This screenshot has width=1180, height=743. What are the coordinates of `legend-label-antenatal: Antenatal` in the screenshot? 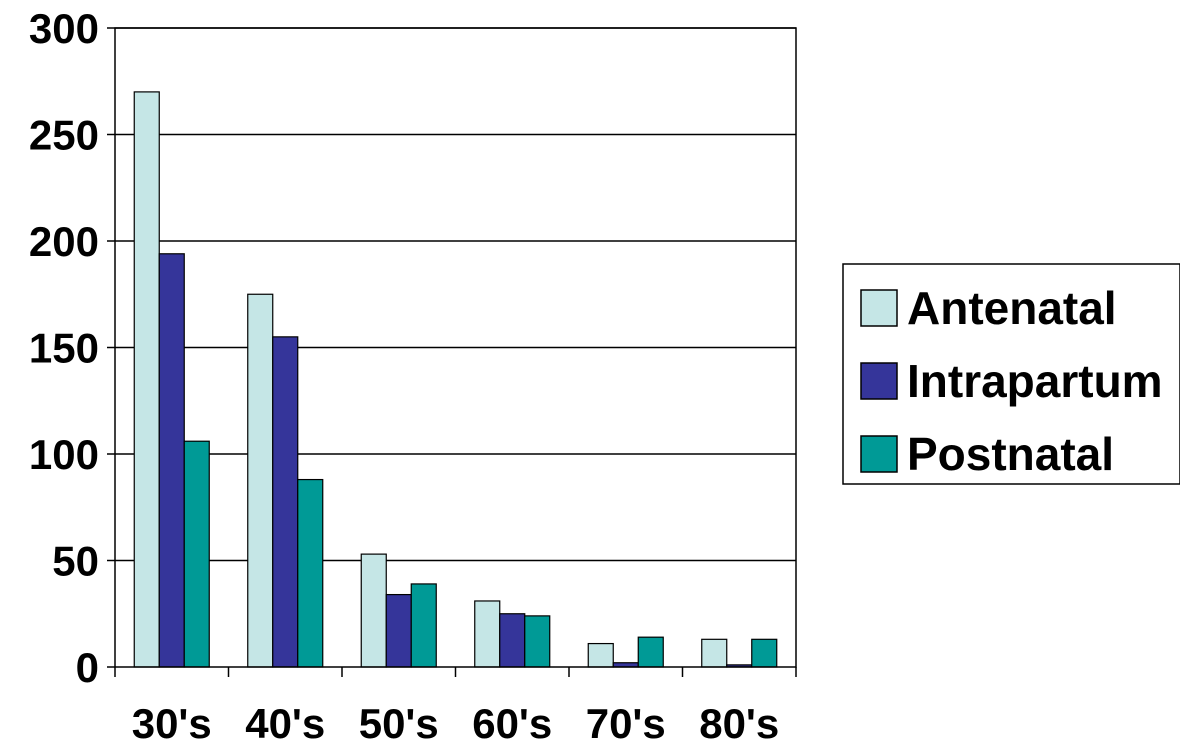 It's located at (1012, 308).